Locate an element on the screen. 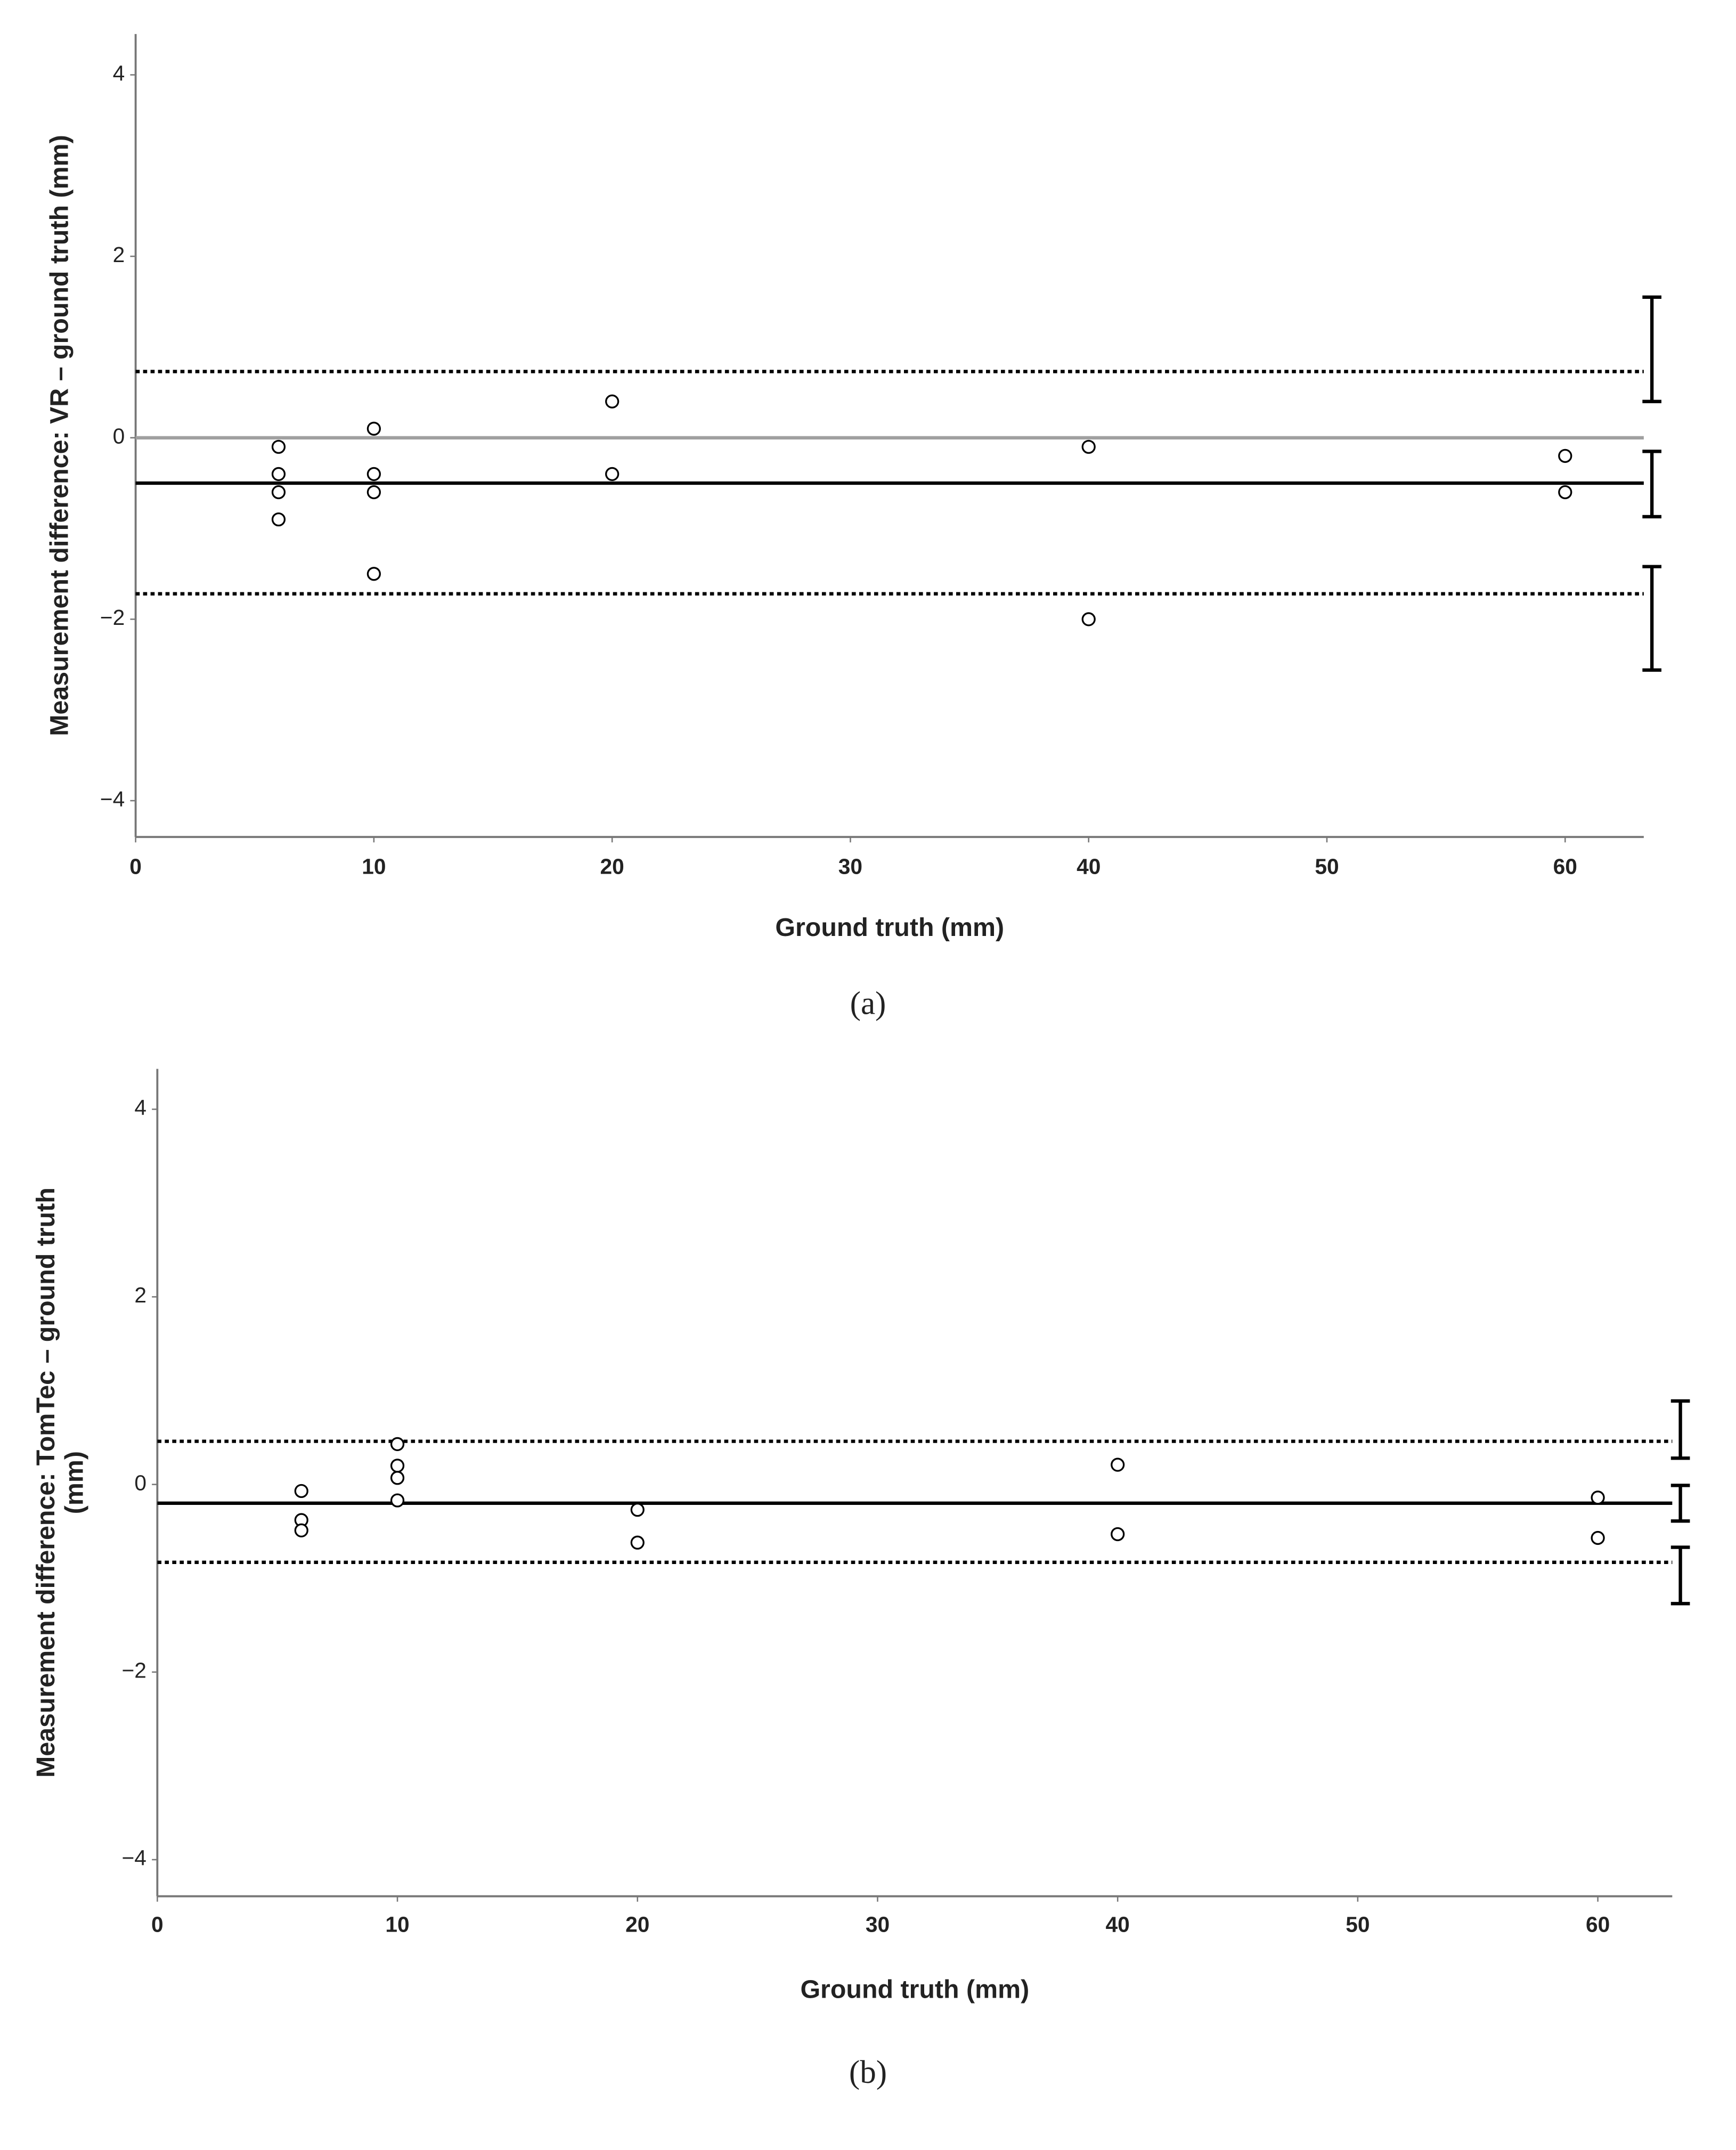  caption: (a) is located at coordinates (868, 1004).